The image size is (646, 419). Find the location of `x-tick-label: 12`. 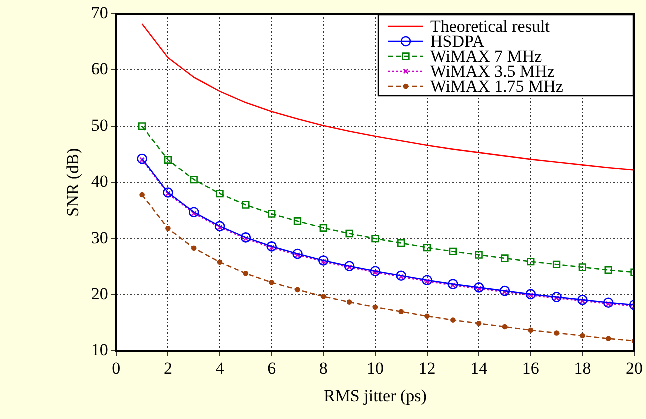

x-tick-label: 12 is located at coordinates (427, 368).